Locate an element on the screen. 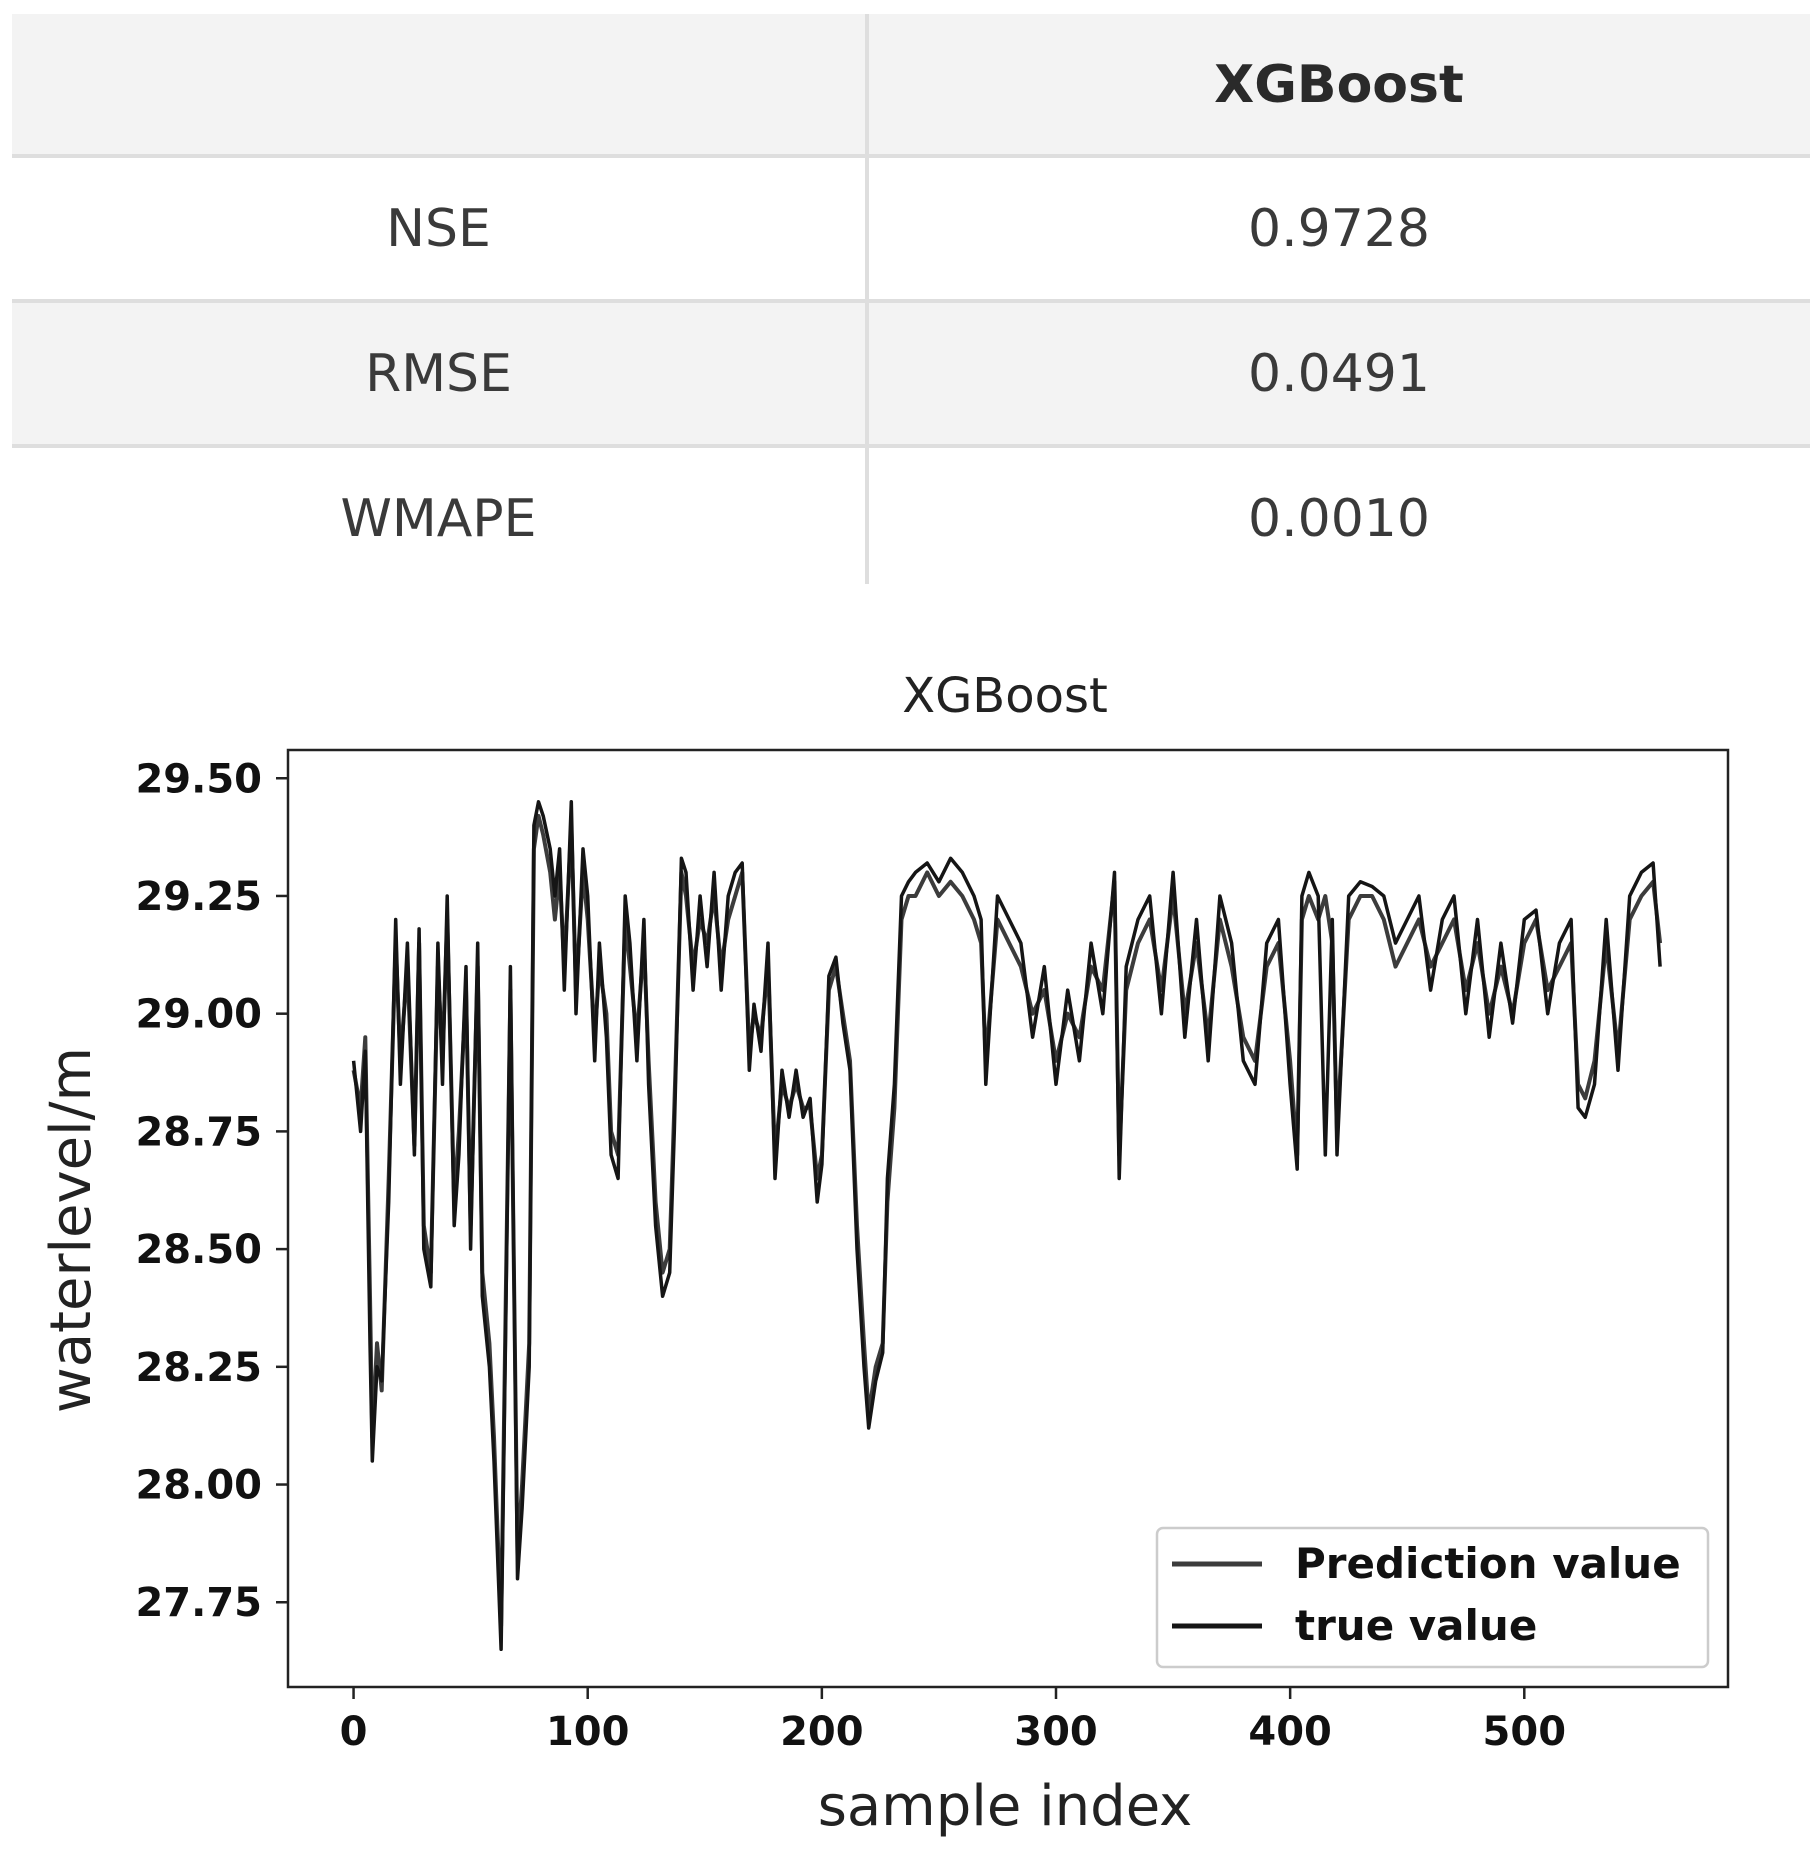  y-tick-label: 28.25 is located at coordinates (198, 1368).